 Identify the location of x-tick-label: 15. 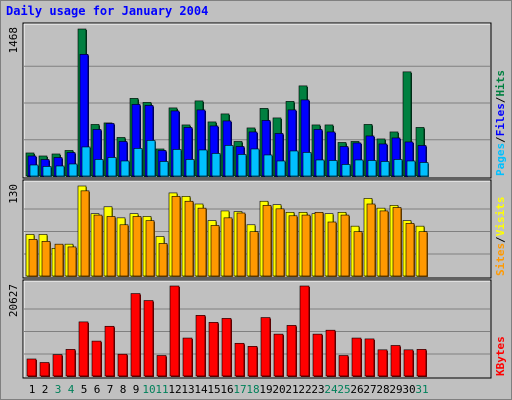
(213, 389).